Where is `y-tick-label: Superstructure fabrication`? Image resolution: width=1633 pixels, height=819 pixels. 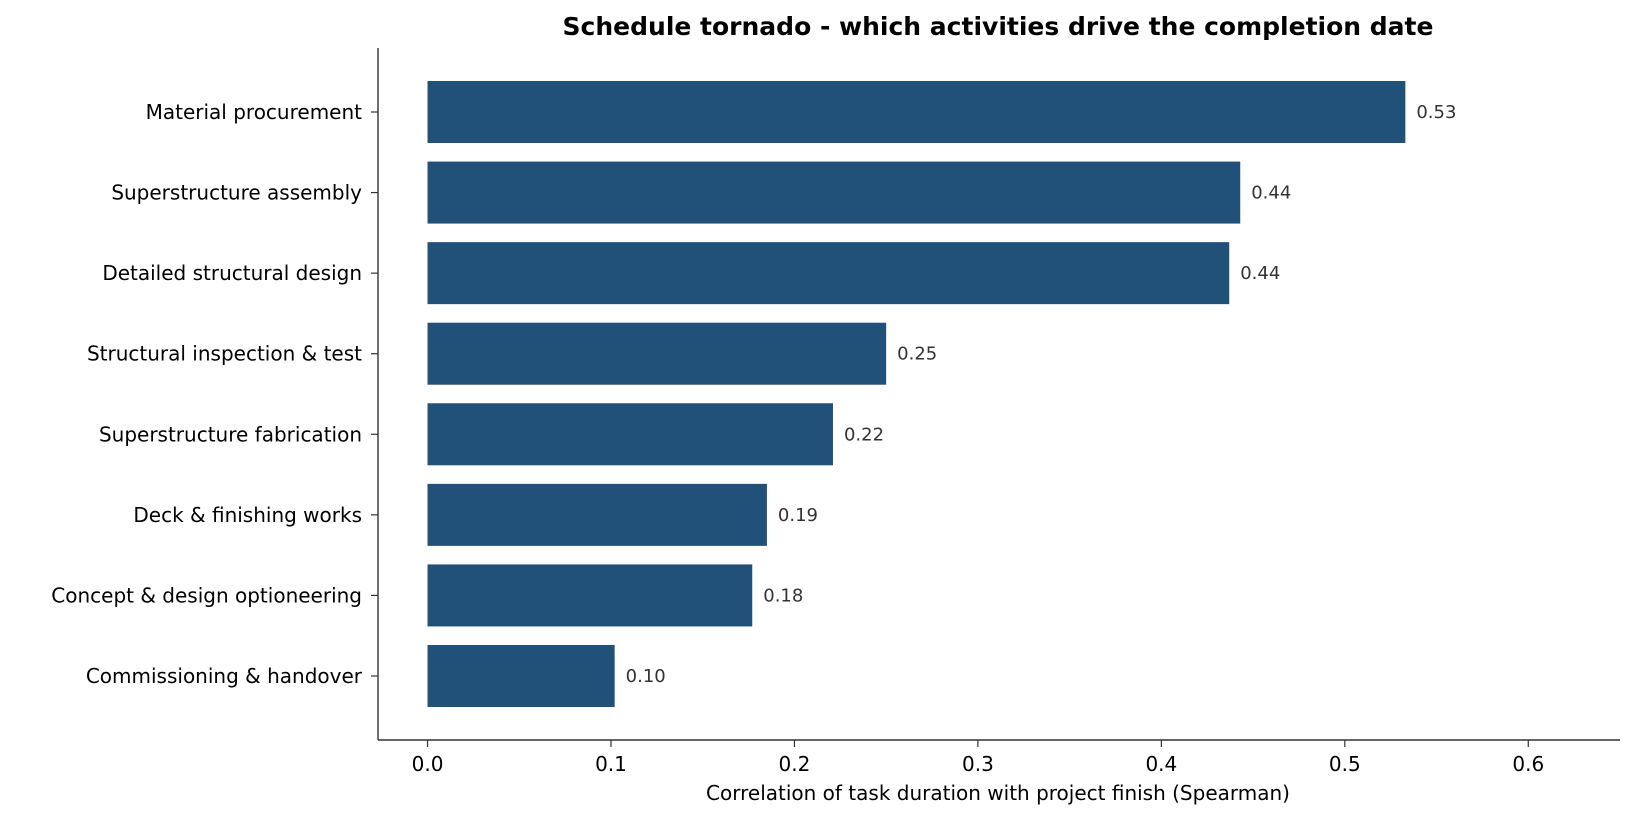 y-tick-label: Superstructure fabrication is located at coordinates (230, 434).